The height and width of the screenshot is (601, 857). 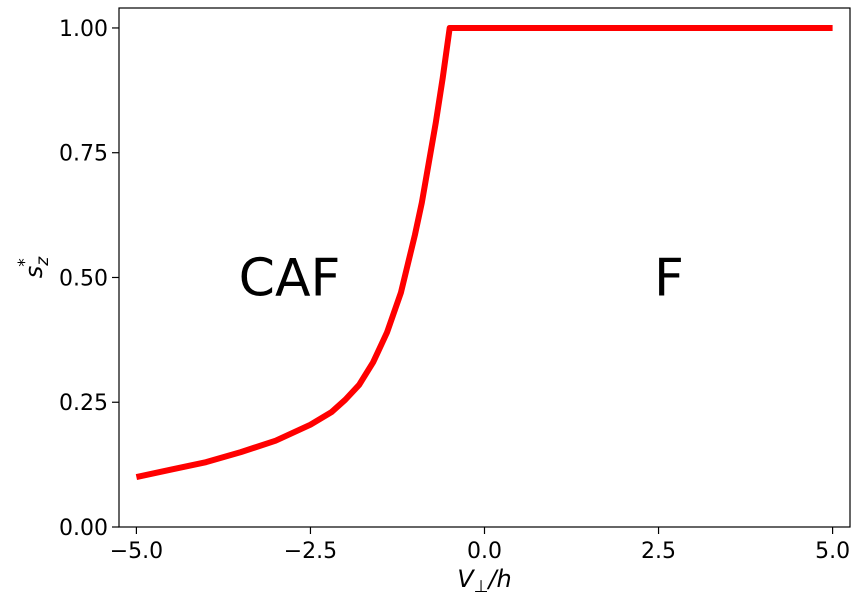 I want to click on region-label: CAF, so click(x=290, y=278).